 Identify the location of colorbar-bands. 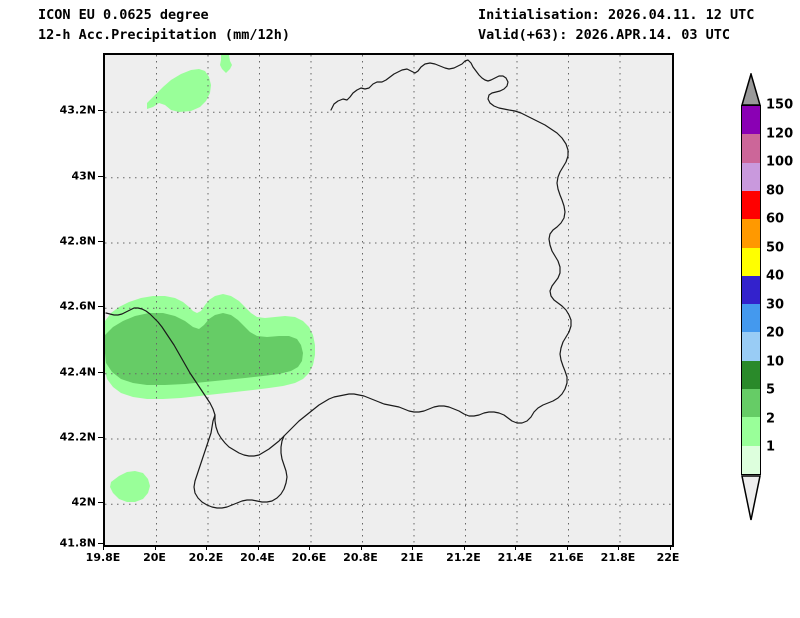
(751, 290).